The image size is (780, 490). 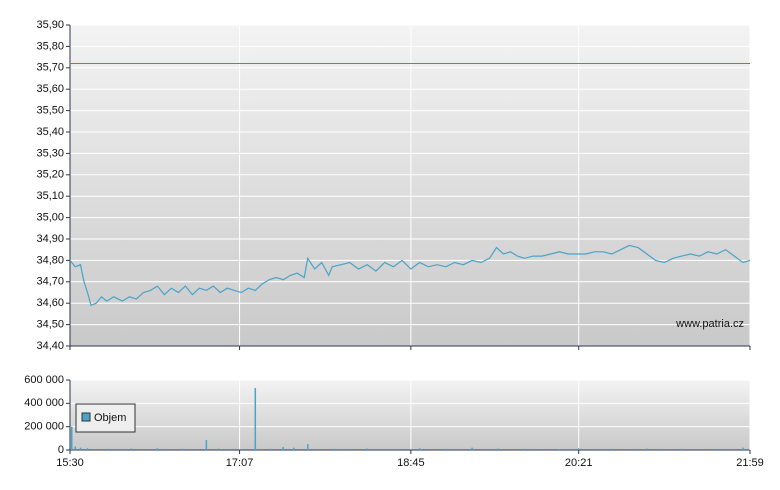 I want to click on legend-swatch, so click(x=86, y=417).